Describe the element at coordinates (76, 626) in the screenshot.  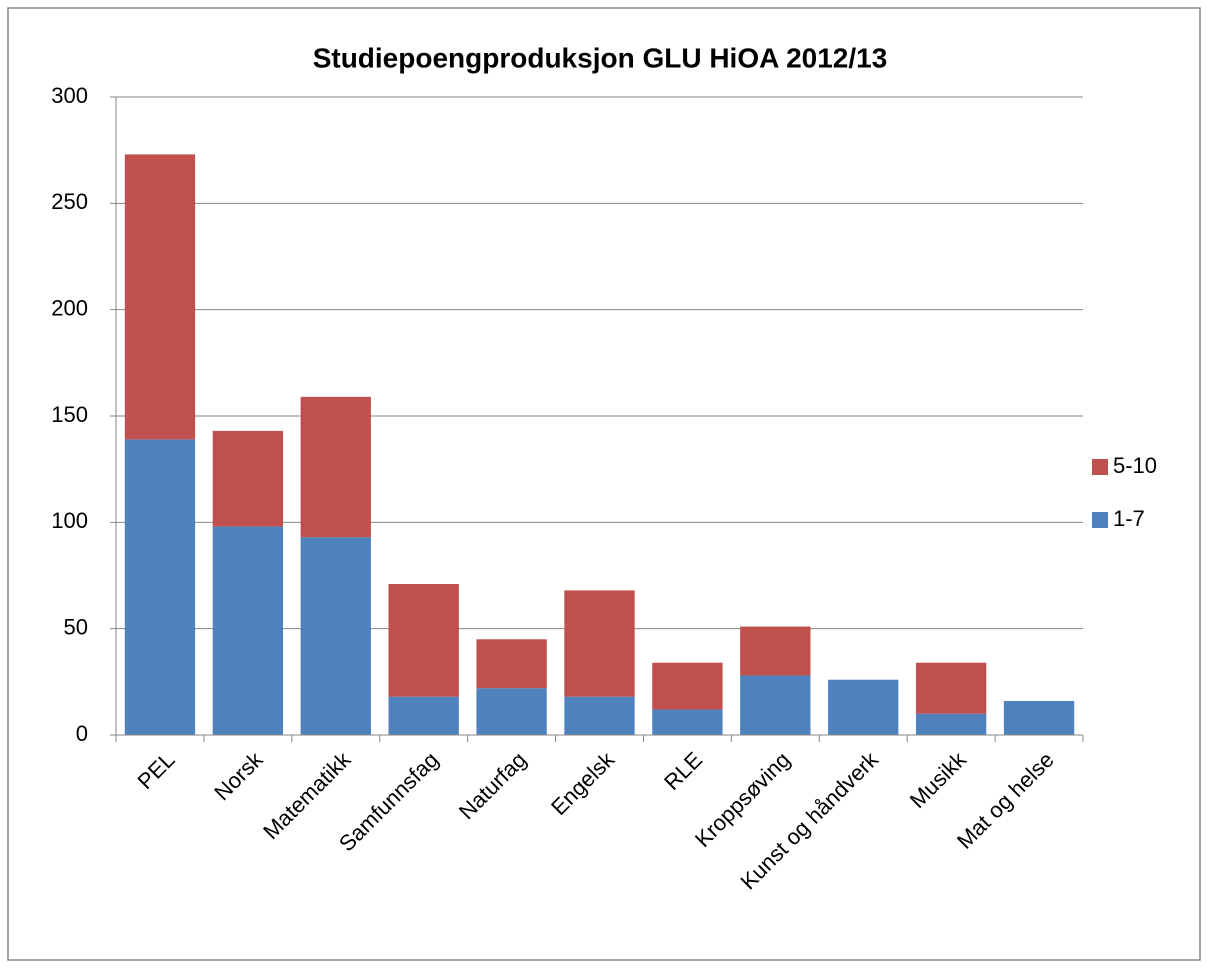
I see `y-tick-label: 50` at that location.